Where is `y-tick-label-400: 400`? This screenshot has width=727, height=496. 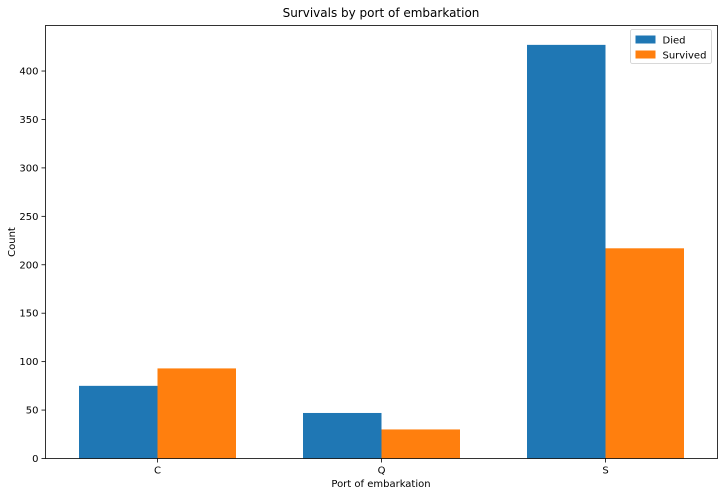
y-tick-label-400: 400 is located at coordinates (28, 72).